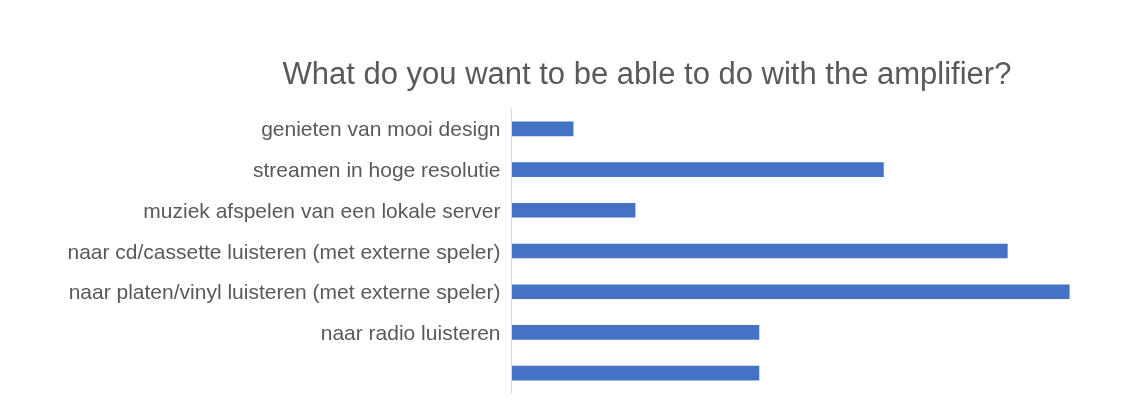 This screenshot has height=413, width=1148. Describe the element at coordinates (284, 292) in the screenshot. I see `y-tick-label: naar platen/vinyl luisteren (met externe speler)` at that location.